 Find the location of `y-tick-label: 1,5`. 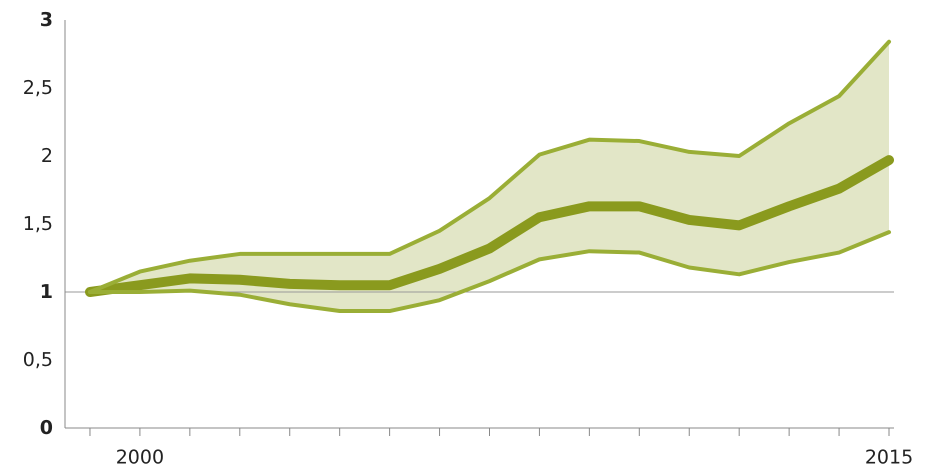

y-tick-label: 1,5 is located at coordinates (37, 224).